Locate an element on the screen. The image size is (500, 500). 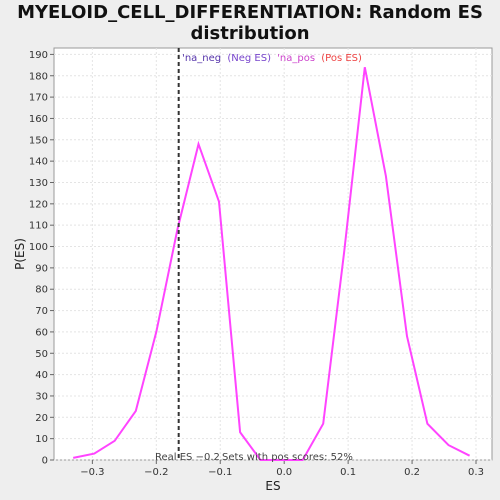
x-tick-label: 0.2 is located at coordinates (412, 472).